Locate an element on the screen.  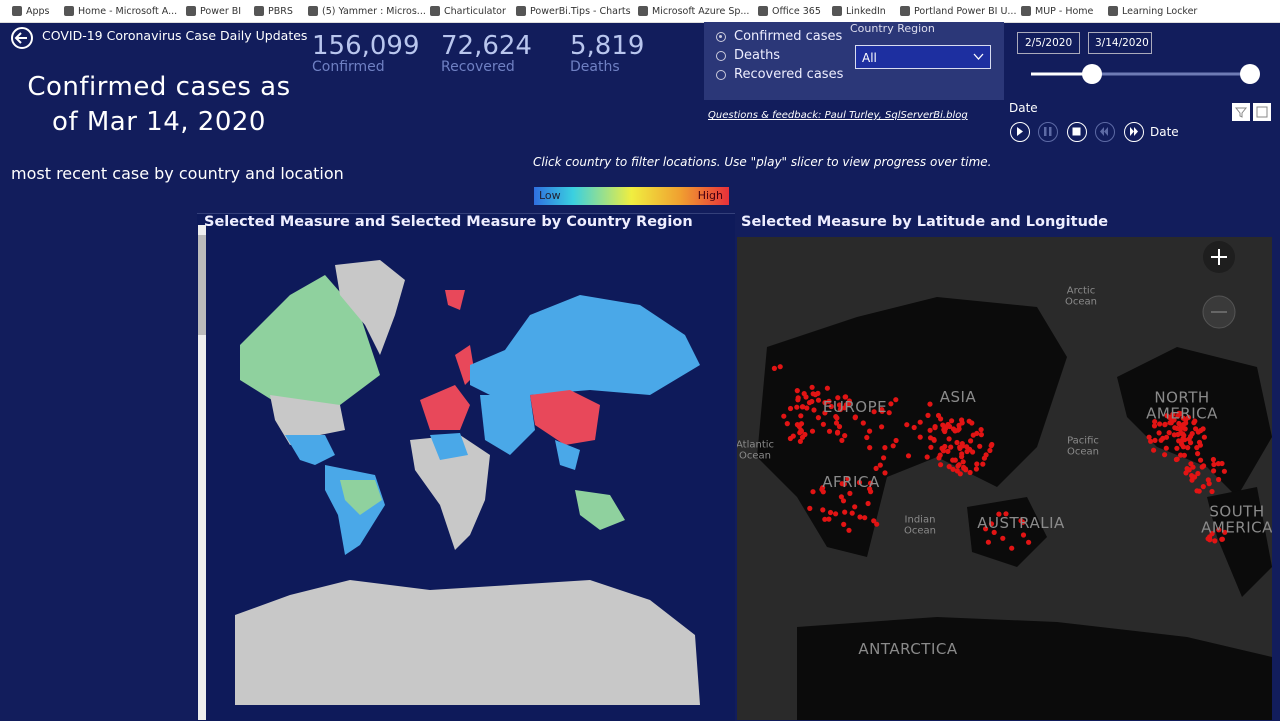
kpi-card: 156,099 Confirmed is located at coordinates (366, 53).